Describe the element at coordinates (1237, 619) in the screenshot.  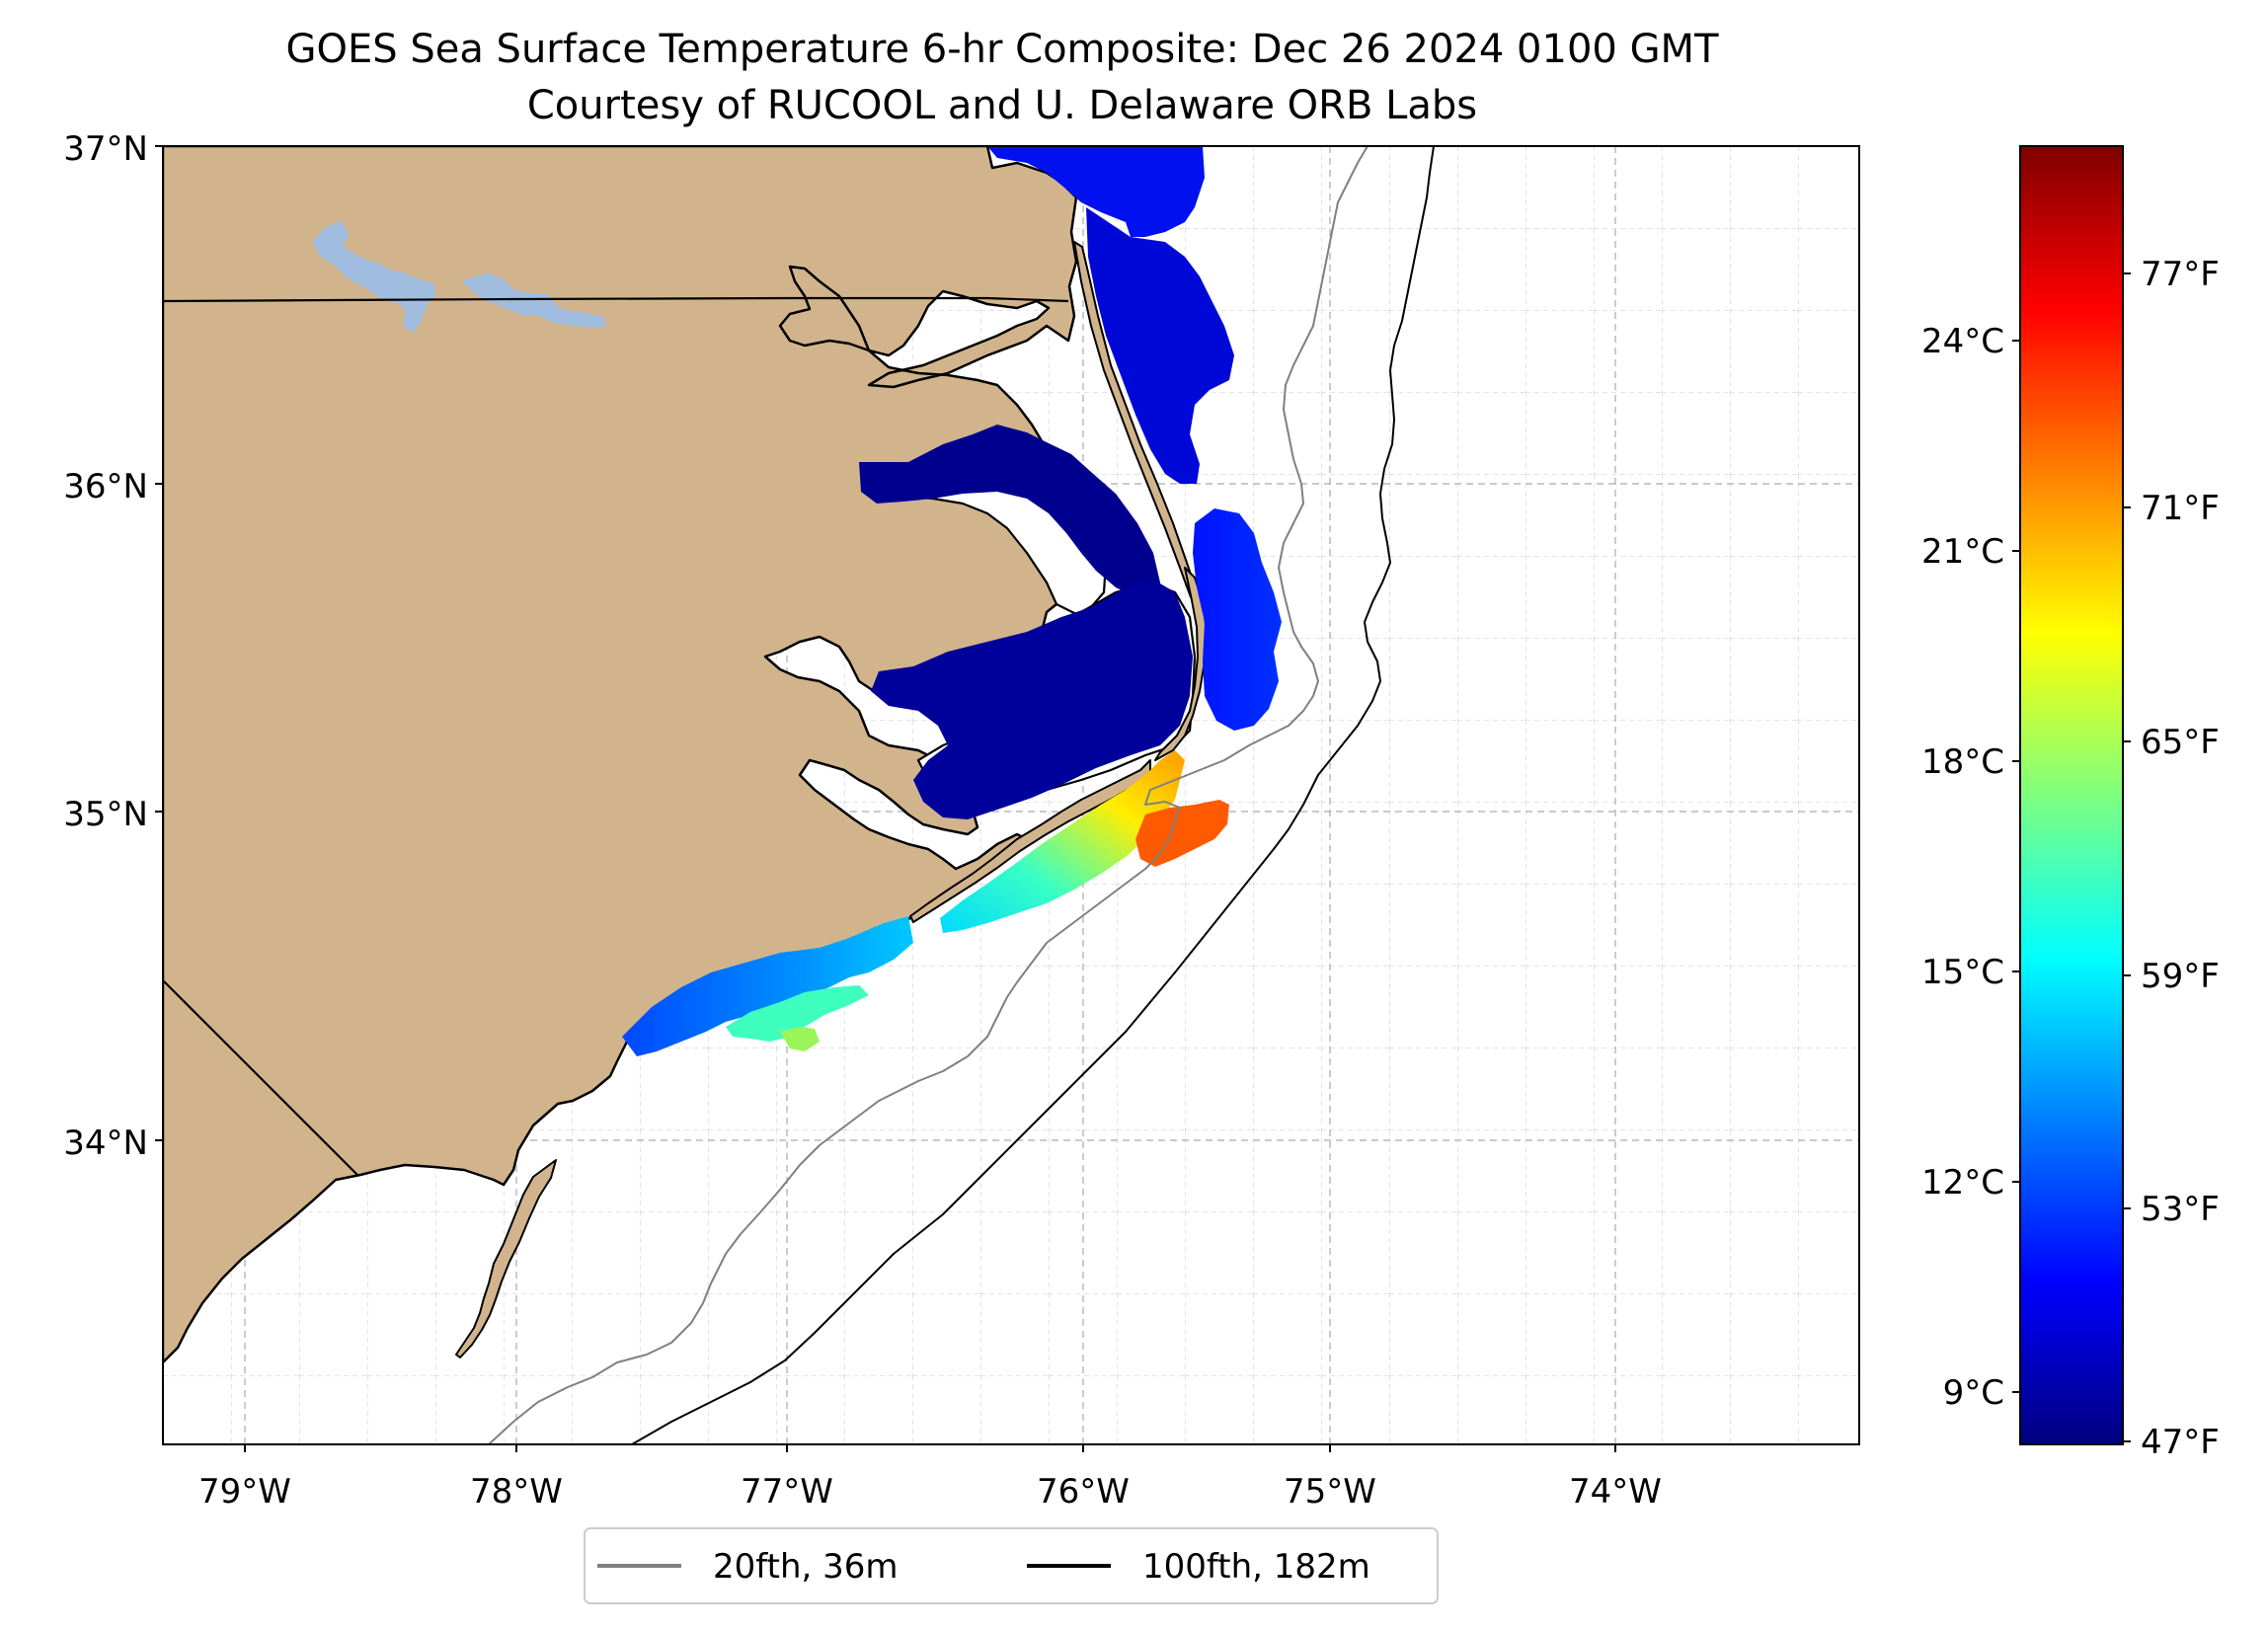
I see `sst-hatteras-offshore` at that location.